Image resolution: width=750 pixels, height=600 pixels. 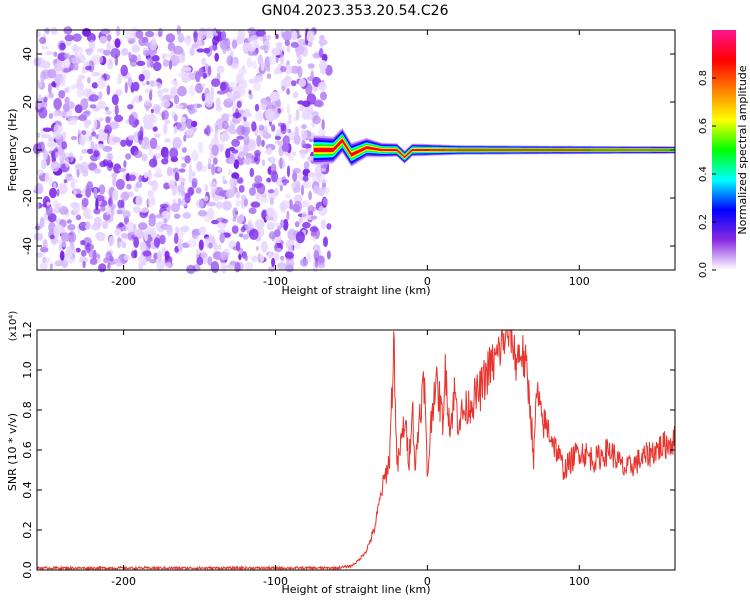 What do you see at coordinates (13, 326) in the screenshot?
I see `snr-y-multiplier: (x10⁴)` at bounding box center [13, 326].